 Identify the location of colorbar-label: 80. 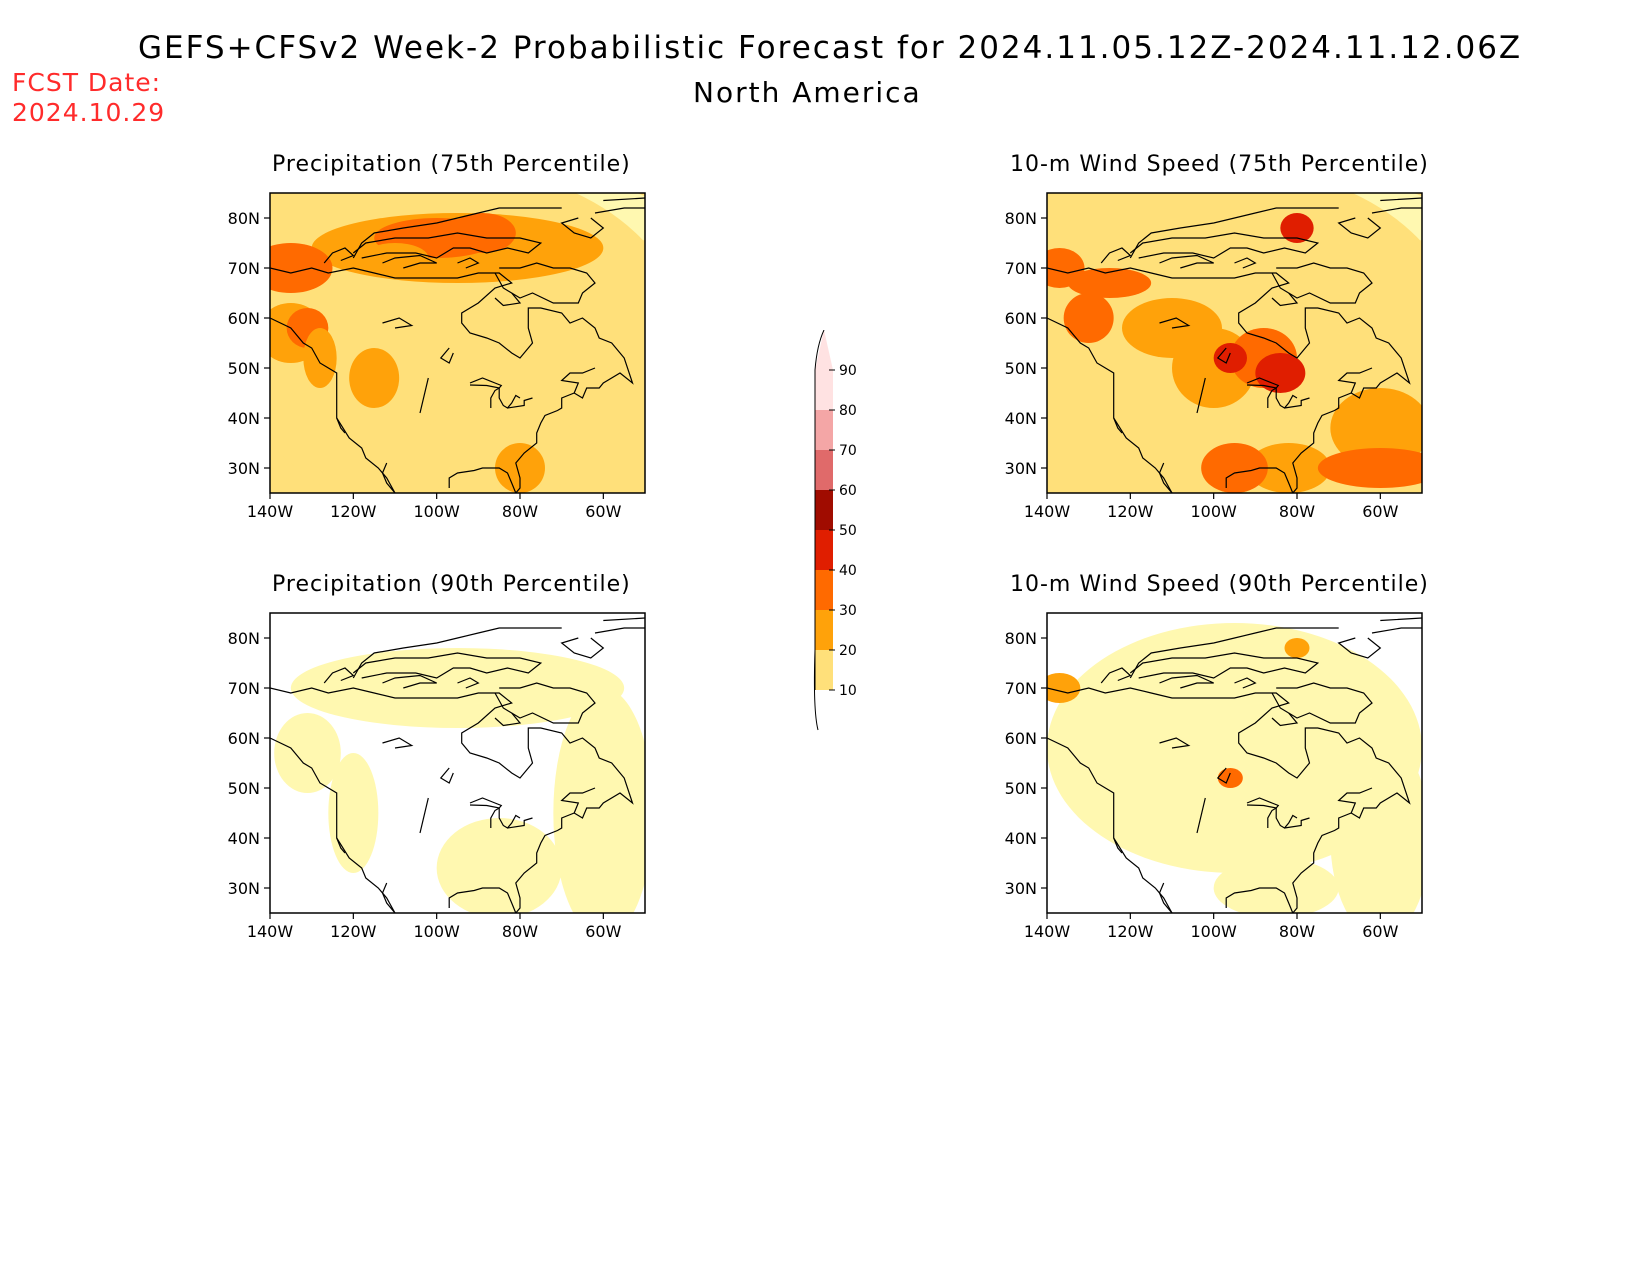
(848, 411).